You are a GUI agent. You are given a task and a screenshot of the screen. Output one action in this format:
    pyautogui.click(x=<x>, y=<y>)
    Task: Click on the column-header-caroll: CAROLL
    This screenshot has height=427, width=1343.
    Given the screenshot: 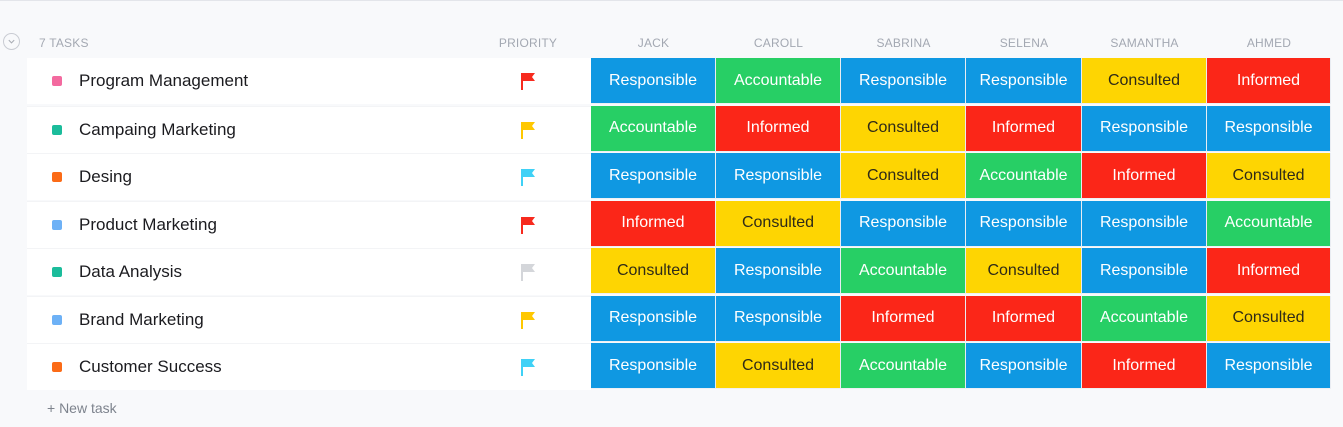 What is the action you would take?
    pyautogui.click(x=778, y=43)
    